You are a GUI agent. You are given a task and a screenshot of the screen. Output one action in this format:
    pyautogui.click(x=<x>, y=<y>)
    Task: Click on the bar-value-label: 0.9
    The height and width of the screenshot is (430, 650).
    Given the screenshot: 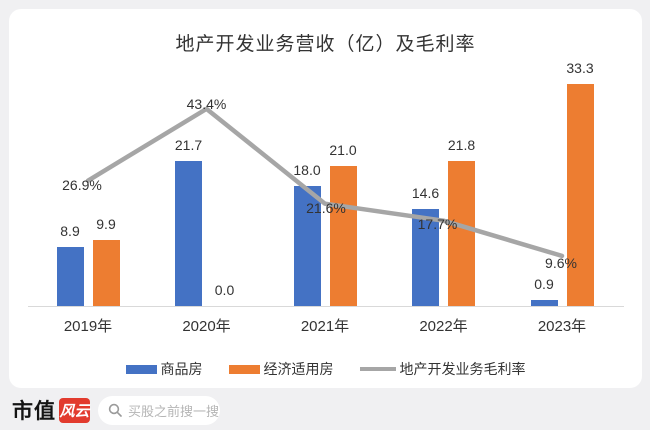 What is the action you would take?
    pyautogui.click(x=544, y=284)
    